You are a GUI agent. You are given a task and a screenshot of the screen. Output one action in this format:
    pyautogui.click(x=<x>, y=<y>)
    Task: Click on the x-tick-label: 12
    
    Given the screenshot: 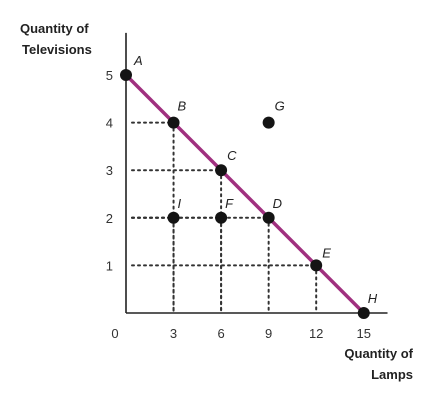 What is the action you would take?
    pyautogui.click(x=316, y=333)
    